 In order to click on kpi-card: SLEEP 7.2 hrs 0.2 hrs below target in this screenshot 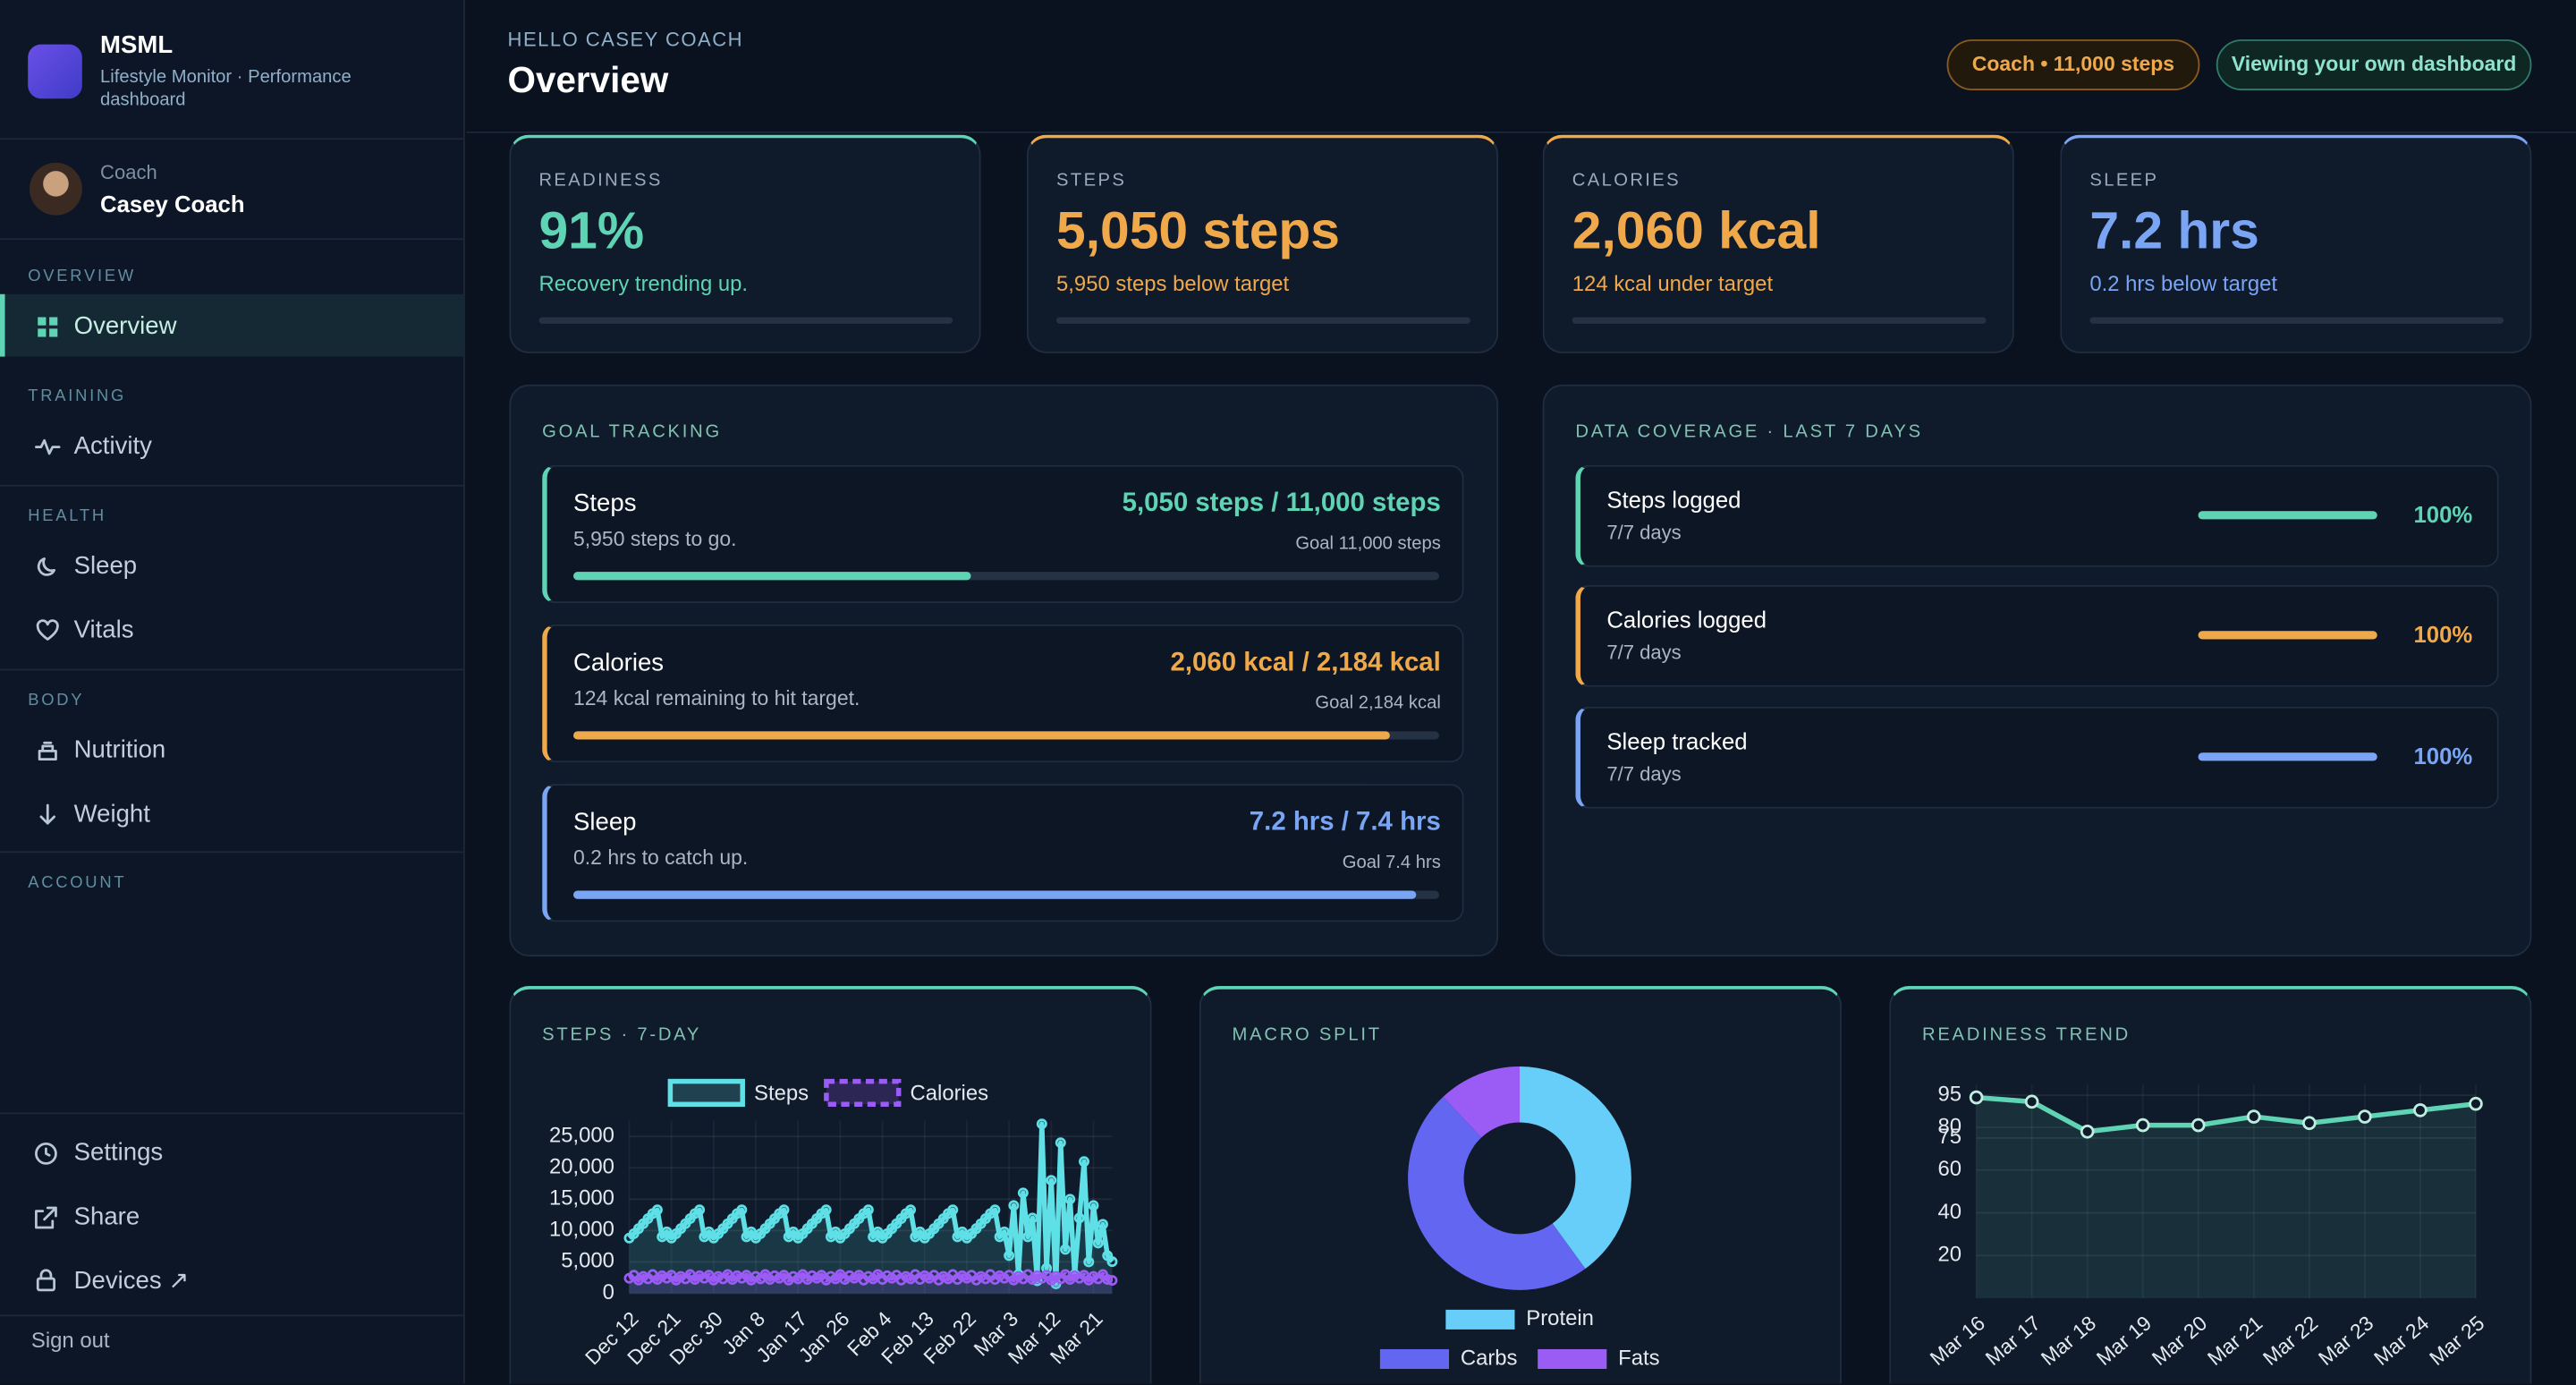, I will do `click(2296, 243)`.